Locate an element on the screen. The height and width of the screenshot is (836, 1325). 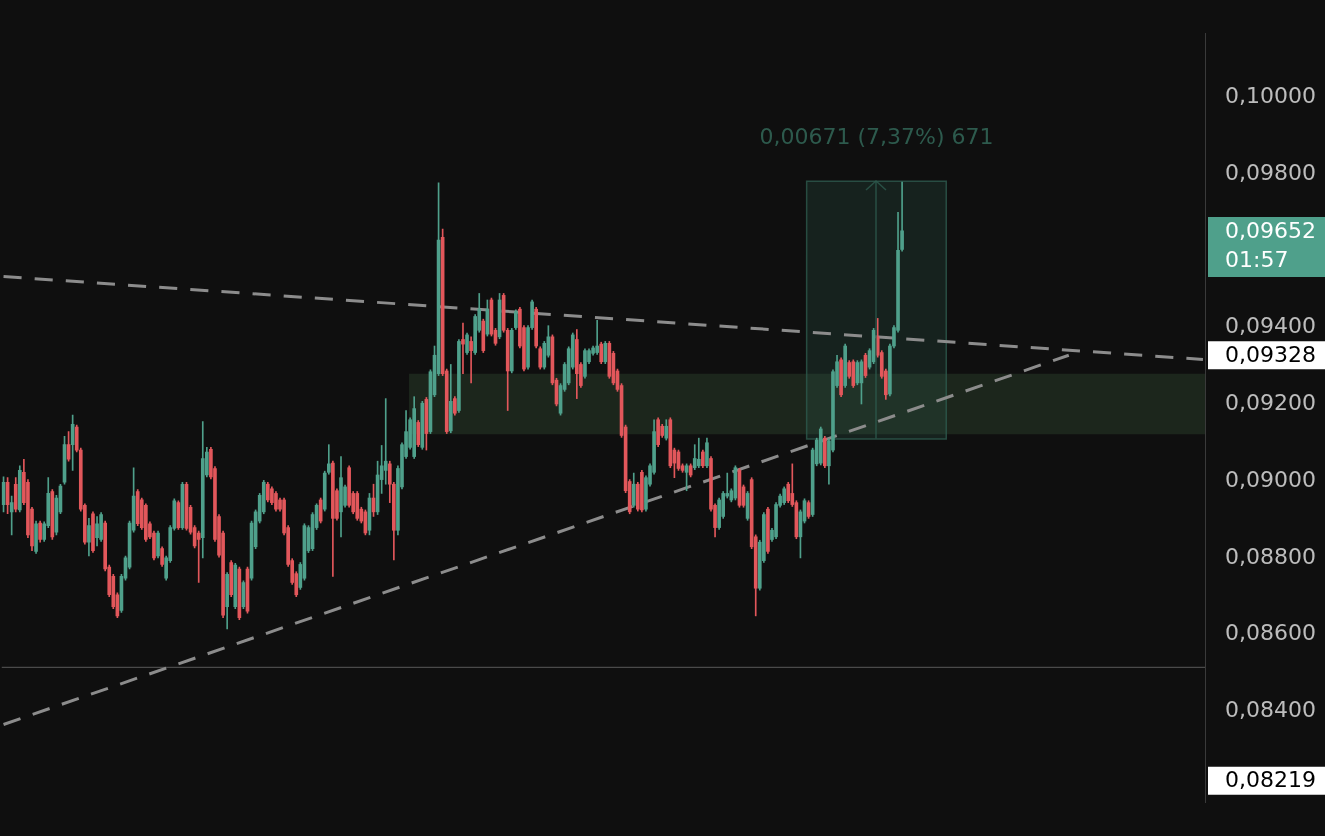
y-tick-label: 0,09400 is located at coordinates (1270, 326).